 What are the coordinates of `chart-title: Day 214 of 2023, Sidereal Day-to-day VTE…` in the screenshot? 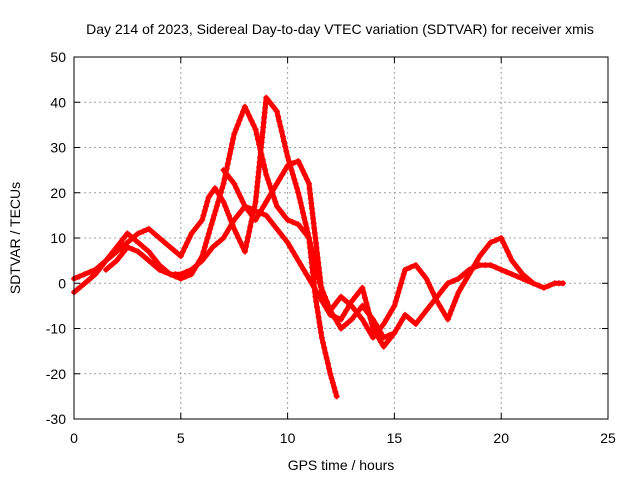 It's located at (340, 29).